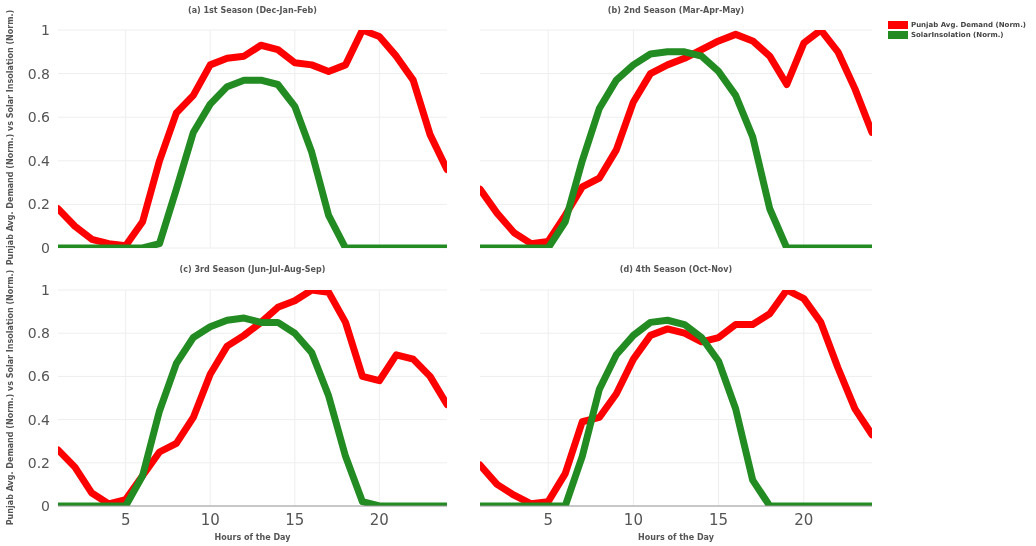  What do you see at coordinates (252, 269) in the screenshot?
I see `chart-title: (c) 3rd Season (Jun-Jul-Aug-Sep)` at bounding box center [252, 269].